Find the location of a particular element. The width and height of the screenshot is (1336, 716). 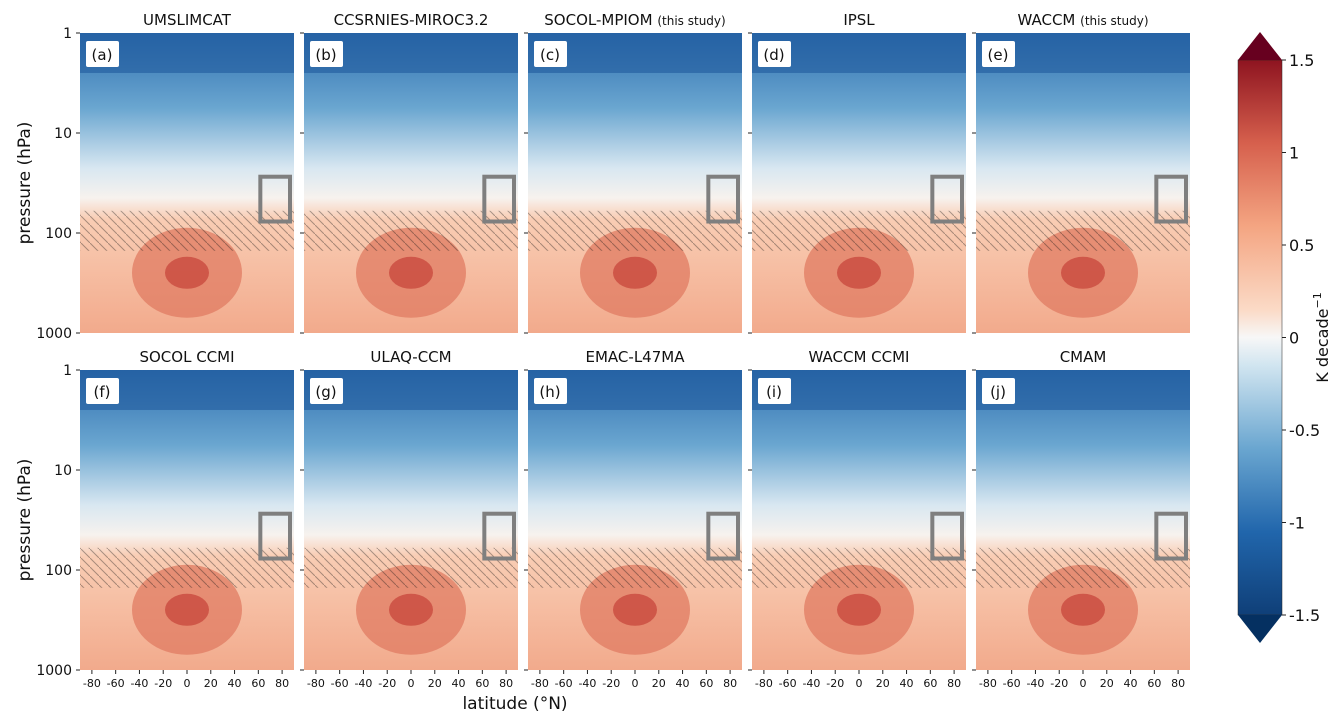

panel-title: SOCOL CCMI is located at coordinates (186, 357).